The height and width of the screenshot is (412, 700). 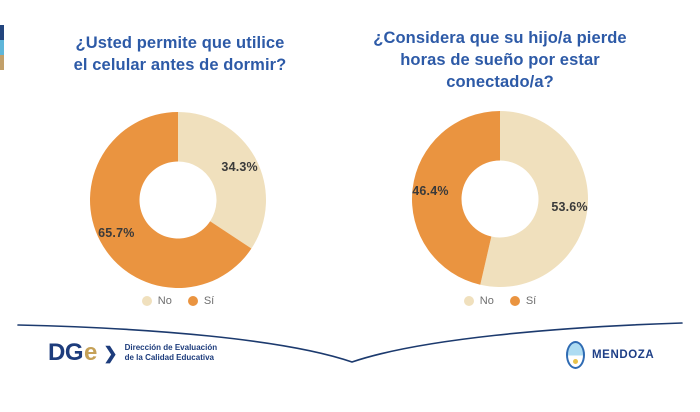 I want to click on legend-left: No Sí, so click(x=178, y=301).